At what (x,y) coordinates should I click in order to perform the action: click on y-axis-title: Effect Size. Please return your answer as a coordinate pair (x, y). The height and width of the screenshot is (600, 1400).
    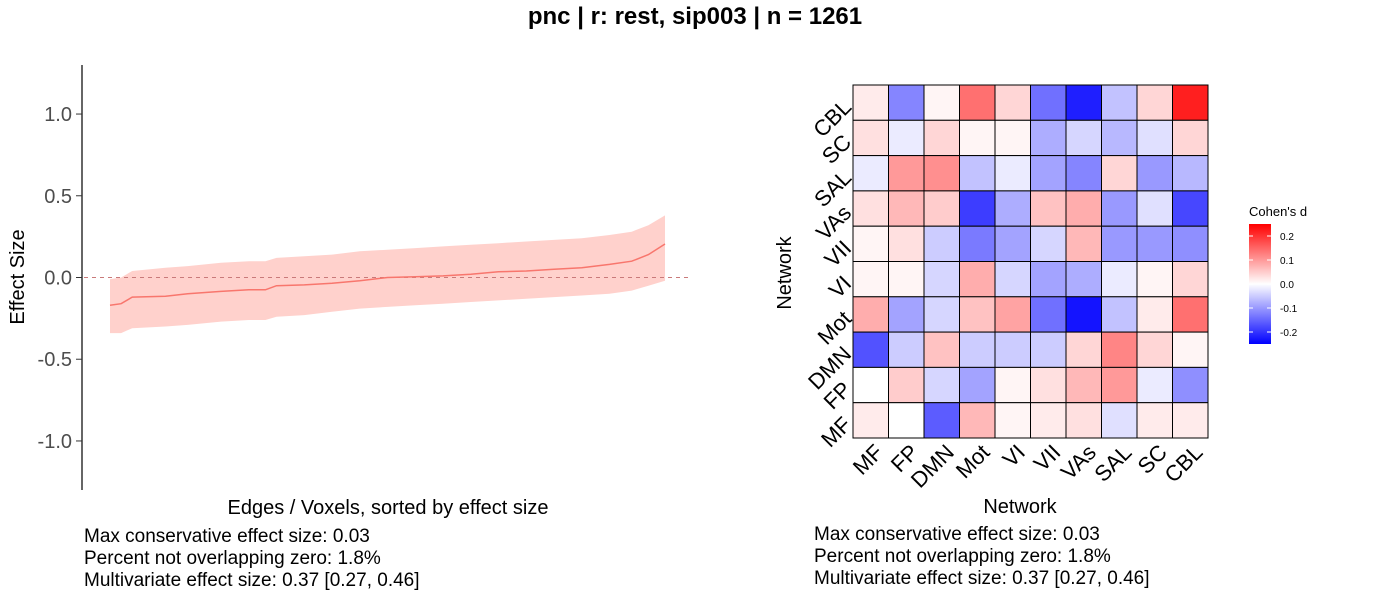
    Looking at the image, I should click on (18, 276).